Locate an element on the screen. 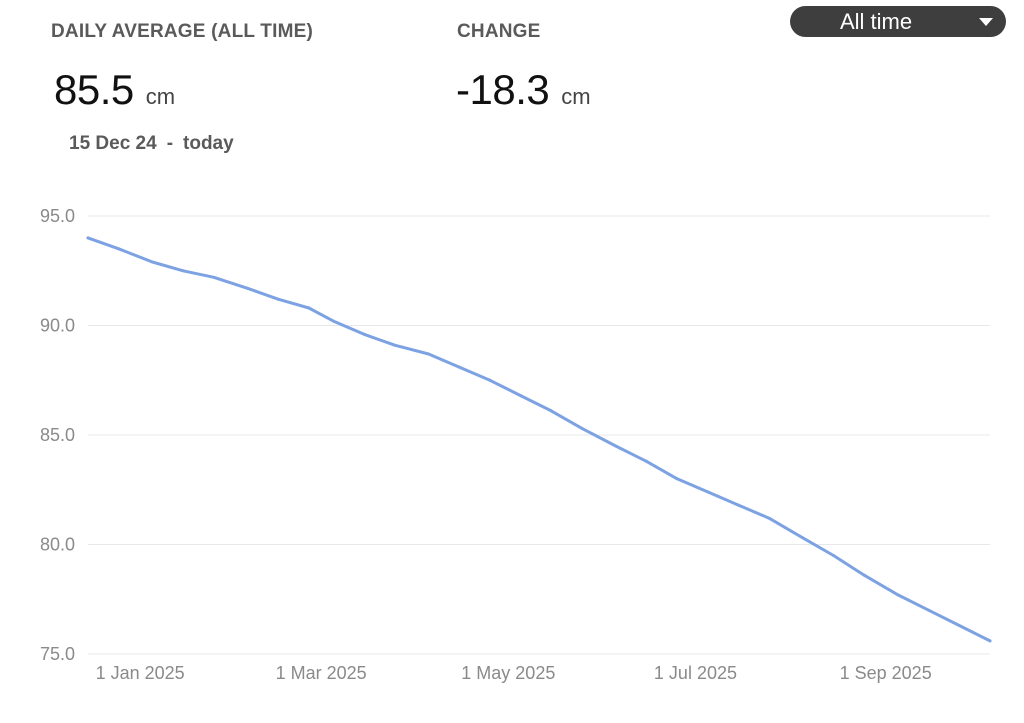  change-value: -18.3 cm is located at coordinates (523, 90).